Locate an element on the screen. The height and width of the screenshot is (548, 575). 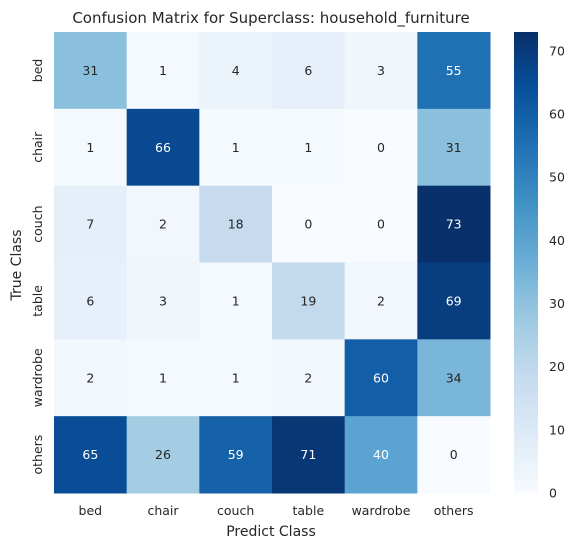
cell-value-label: 18 is located at coordinates (236, 224).